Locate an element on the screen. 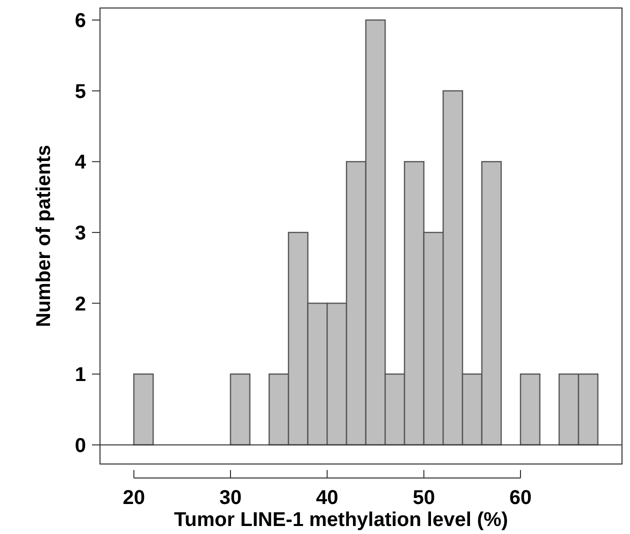 This screenshot has width=630, height=534. y-tick-label: 5 is located at coordinates (80, 91).